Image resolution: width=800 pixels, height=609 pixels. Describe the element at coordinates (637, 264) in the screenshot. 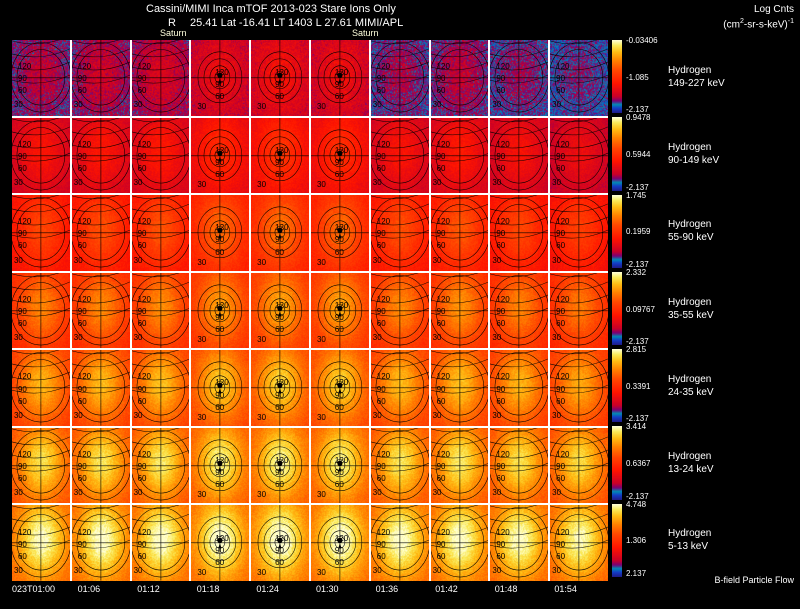

I see `colorbar-tick-label: -2.137` at that location.